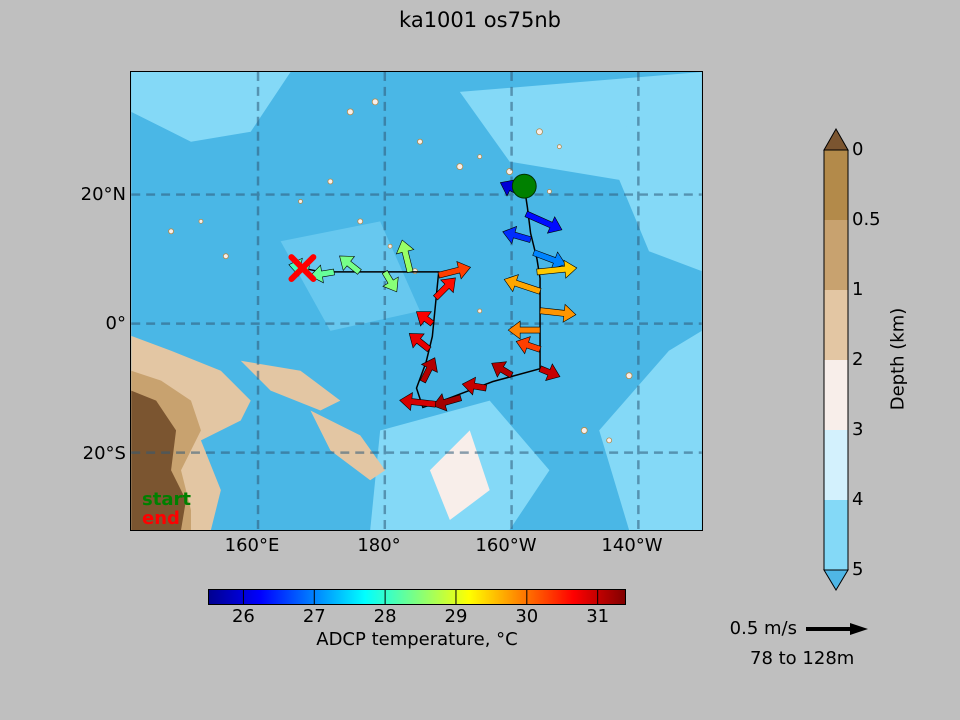  I want to click on end-marker-stroke, so click(302, 268).